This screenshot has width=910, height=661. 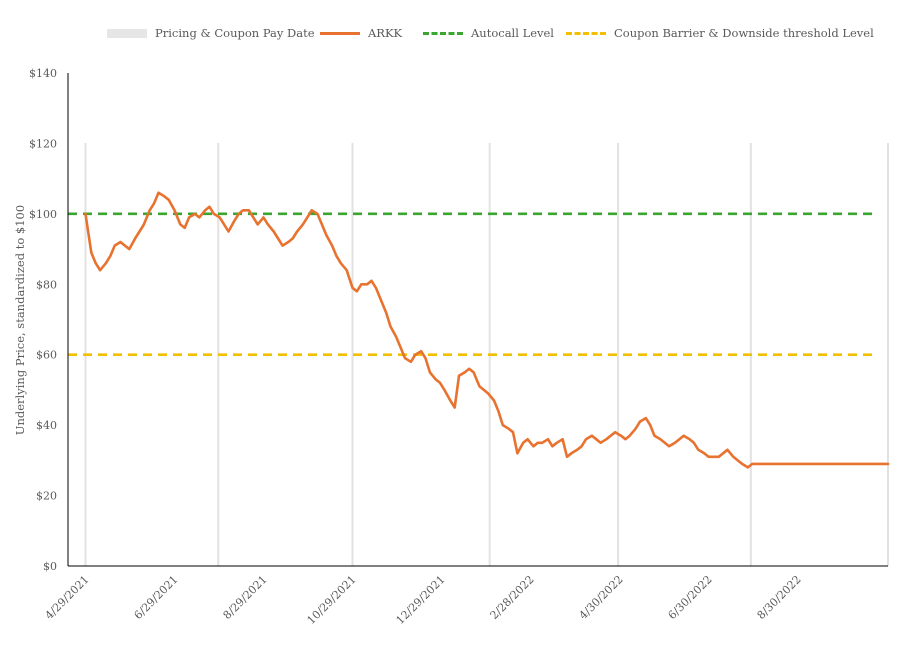 What do you see at coordinates (235, 33) in the screenshot?
I see `legend-label-pricing-coupon: Pricing & Coupon Pay Date` at bounding box center [235, 33].